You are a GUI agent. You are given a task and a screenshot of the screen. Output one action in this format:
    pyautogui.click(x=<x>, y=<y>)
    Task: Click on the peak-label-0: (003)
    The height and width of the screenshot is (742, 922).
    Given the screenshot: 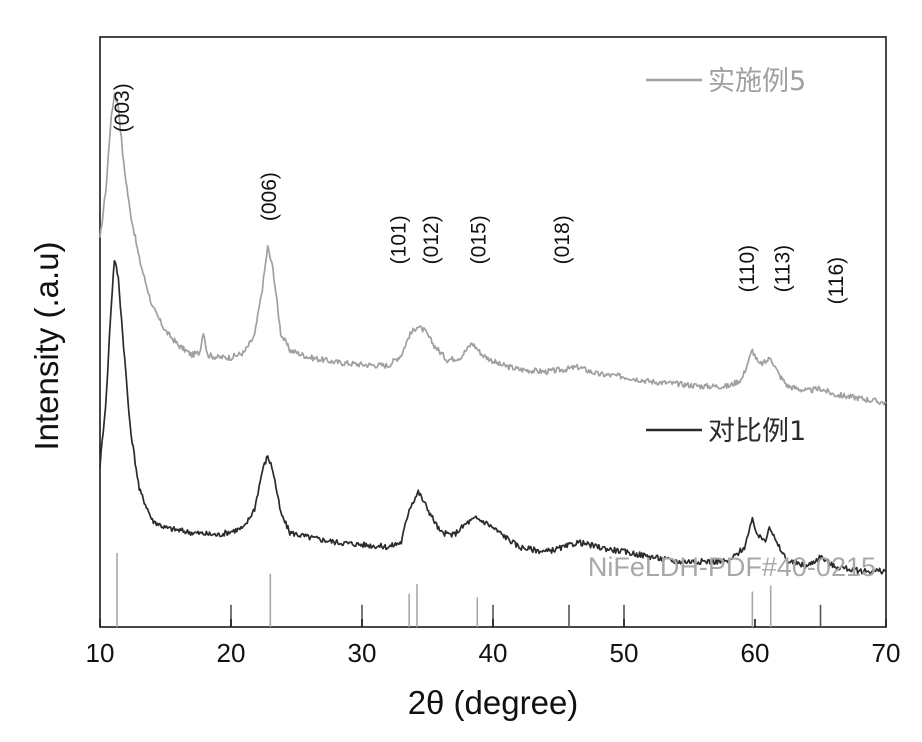 What is the action you would take?
    pyautogui.click(x=122, y=107)
    